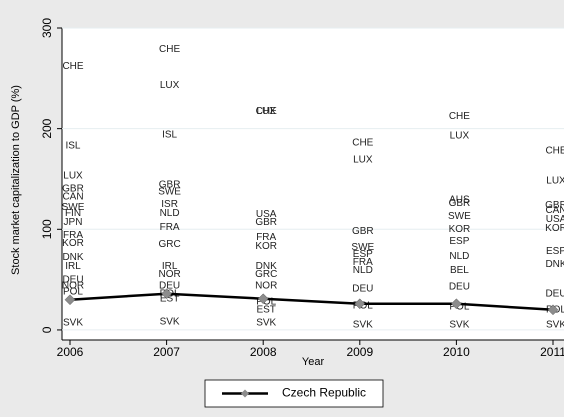  Describe the element at coordinates (552, 352) in the screenshot. I see `x-tick-label: 2011` at that location.